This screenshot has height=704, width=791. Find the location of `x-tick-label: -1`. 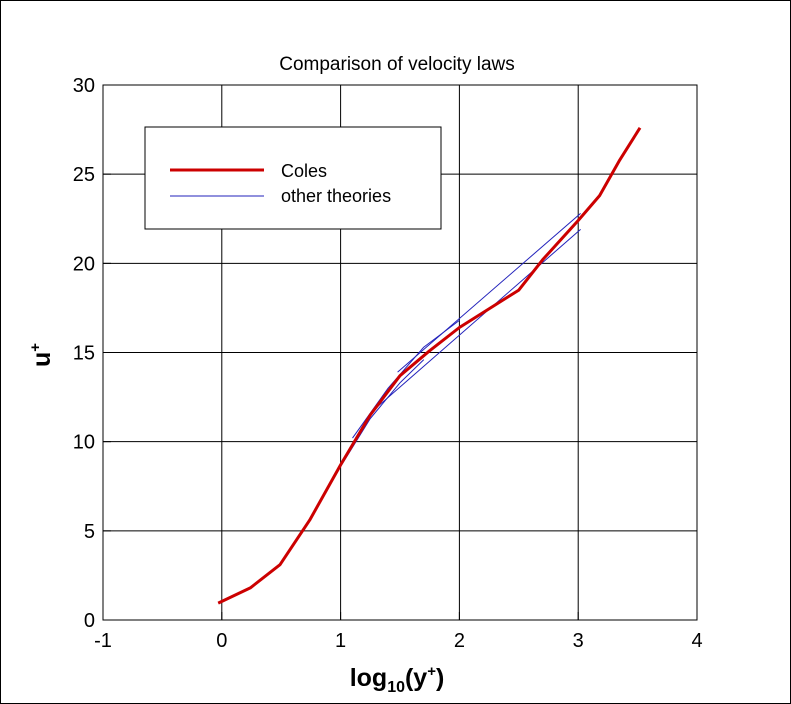

x-tick-label: -1 is located at coordinates (103, 641).